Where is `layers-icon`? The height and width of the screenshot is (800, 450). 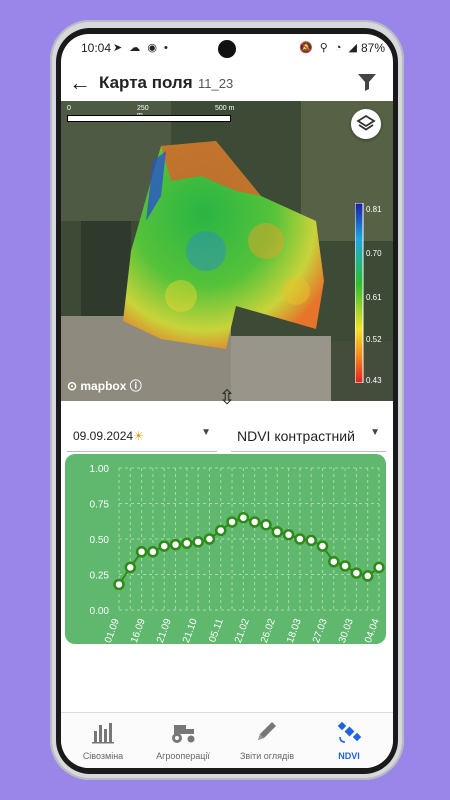
layers-icon is located at coordinates (366, 122).